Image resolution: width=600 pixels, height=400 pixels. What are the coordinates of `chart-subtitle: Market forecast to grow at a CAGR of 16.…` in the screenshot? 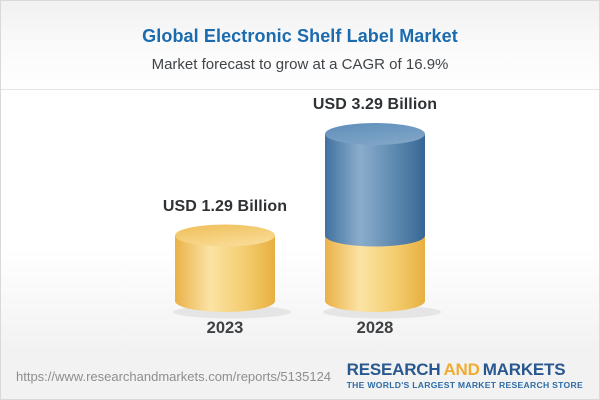 It's located at (300, 64).